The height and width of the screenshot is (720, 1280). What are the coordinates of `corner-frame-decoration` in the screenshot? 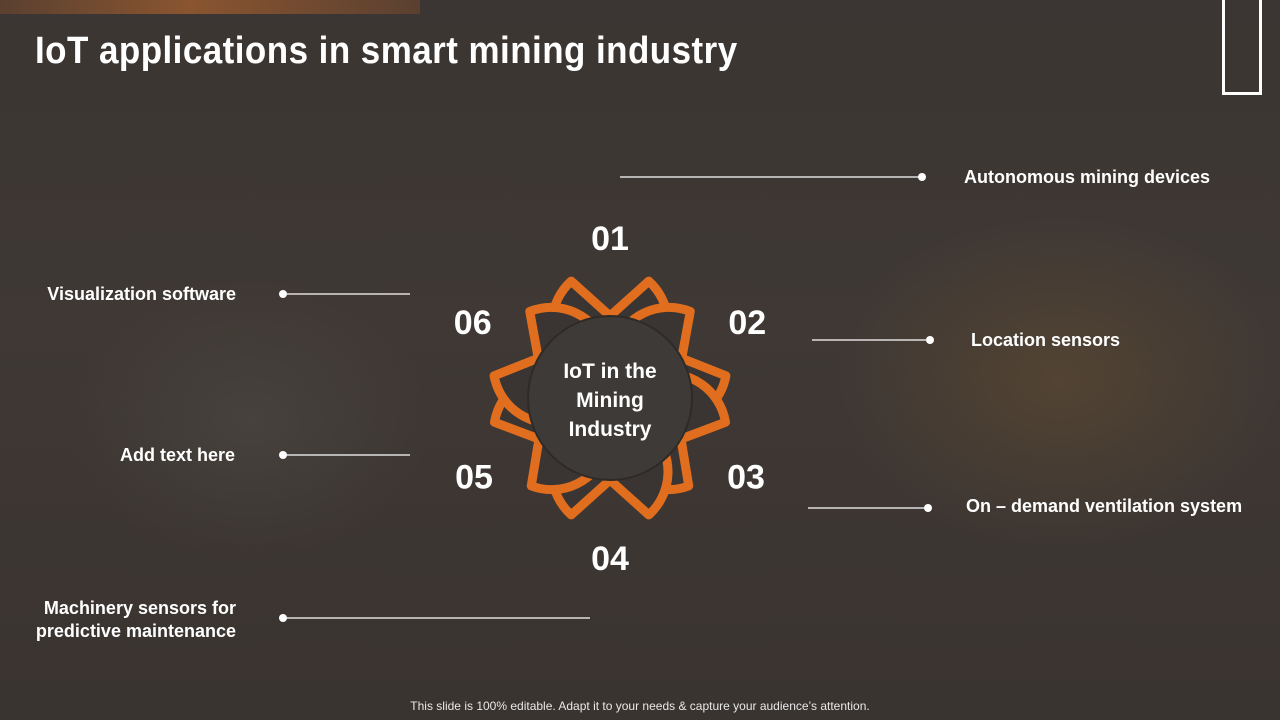 It's located at (1242, 47).